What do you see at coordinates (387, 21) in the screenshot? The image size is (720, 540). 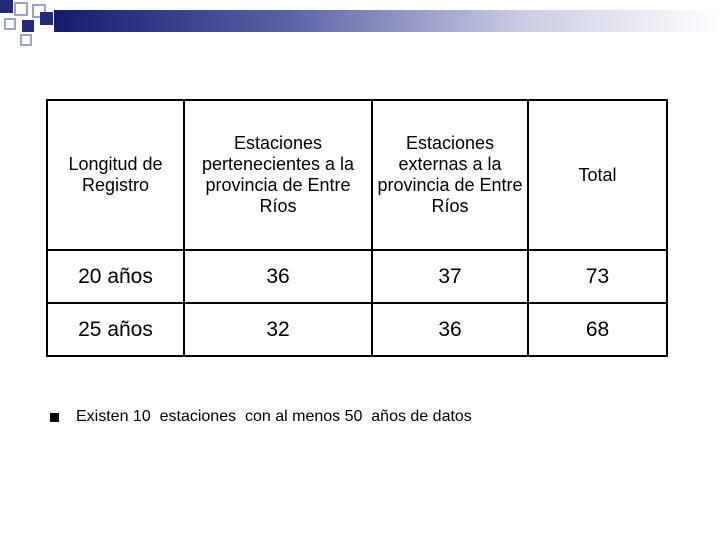 I see `header-gradient-bar` at bounding box center [387, 21].